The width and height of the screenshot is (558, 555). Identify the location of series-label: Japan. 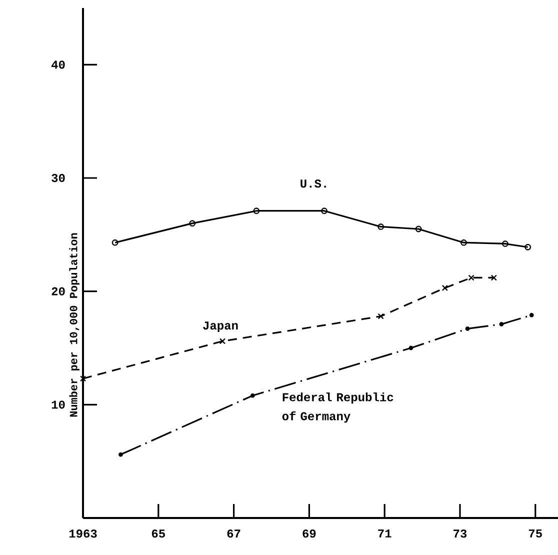
(220, 327).